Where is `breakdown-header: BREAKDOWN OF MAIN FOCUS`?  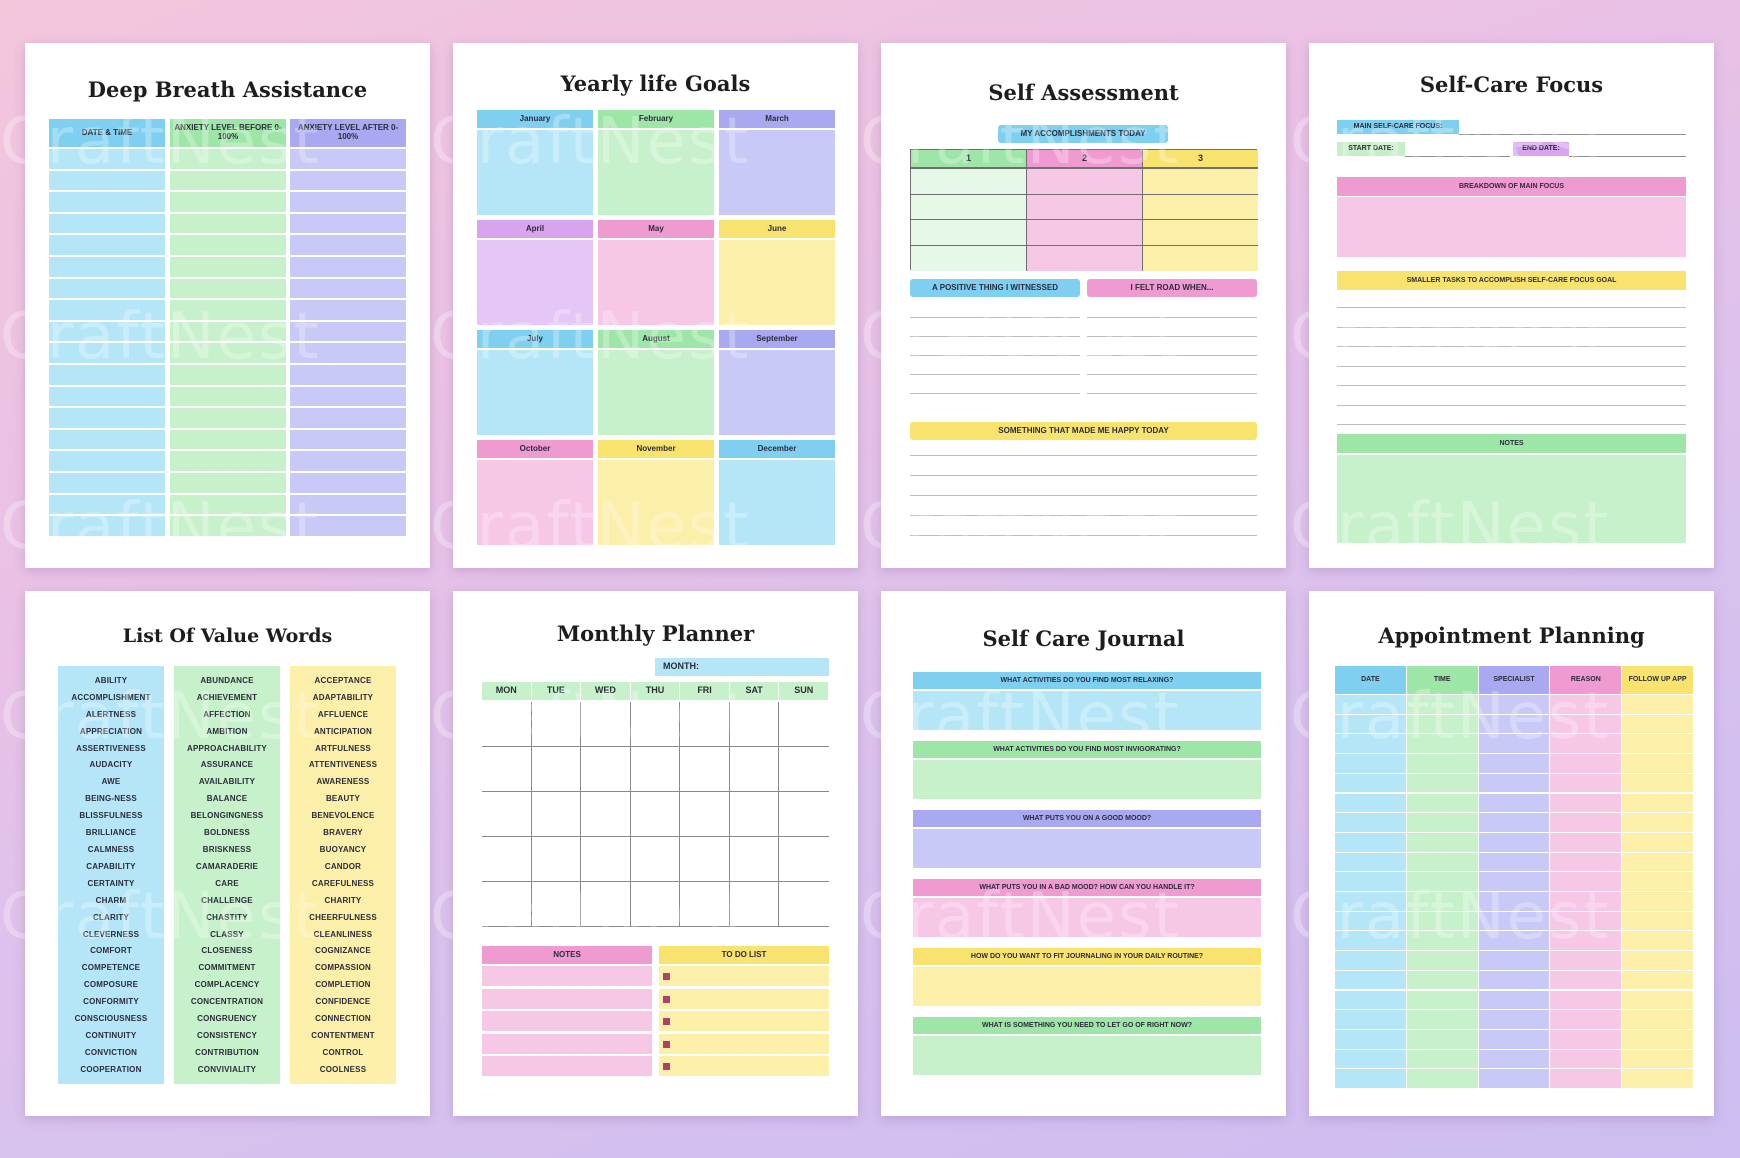
breakdown-header: BREAKDOWN OF MAIN FOCUS is located at coordinates (1511, 186).